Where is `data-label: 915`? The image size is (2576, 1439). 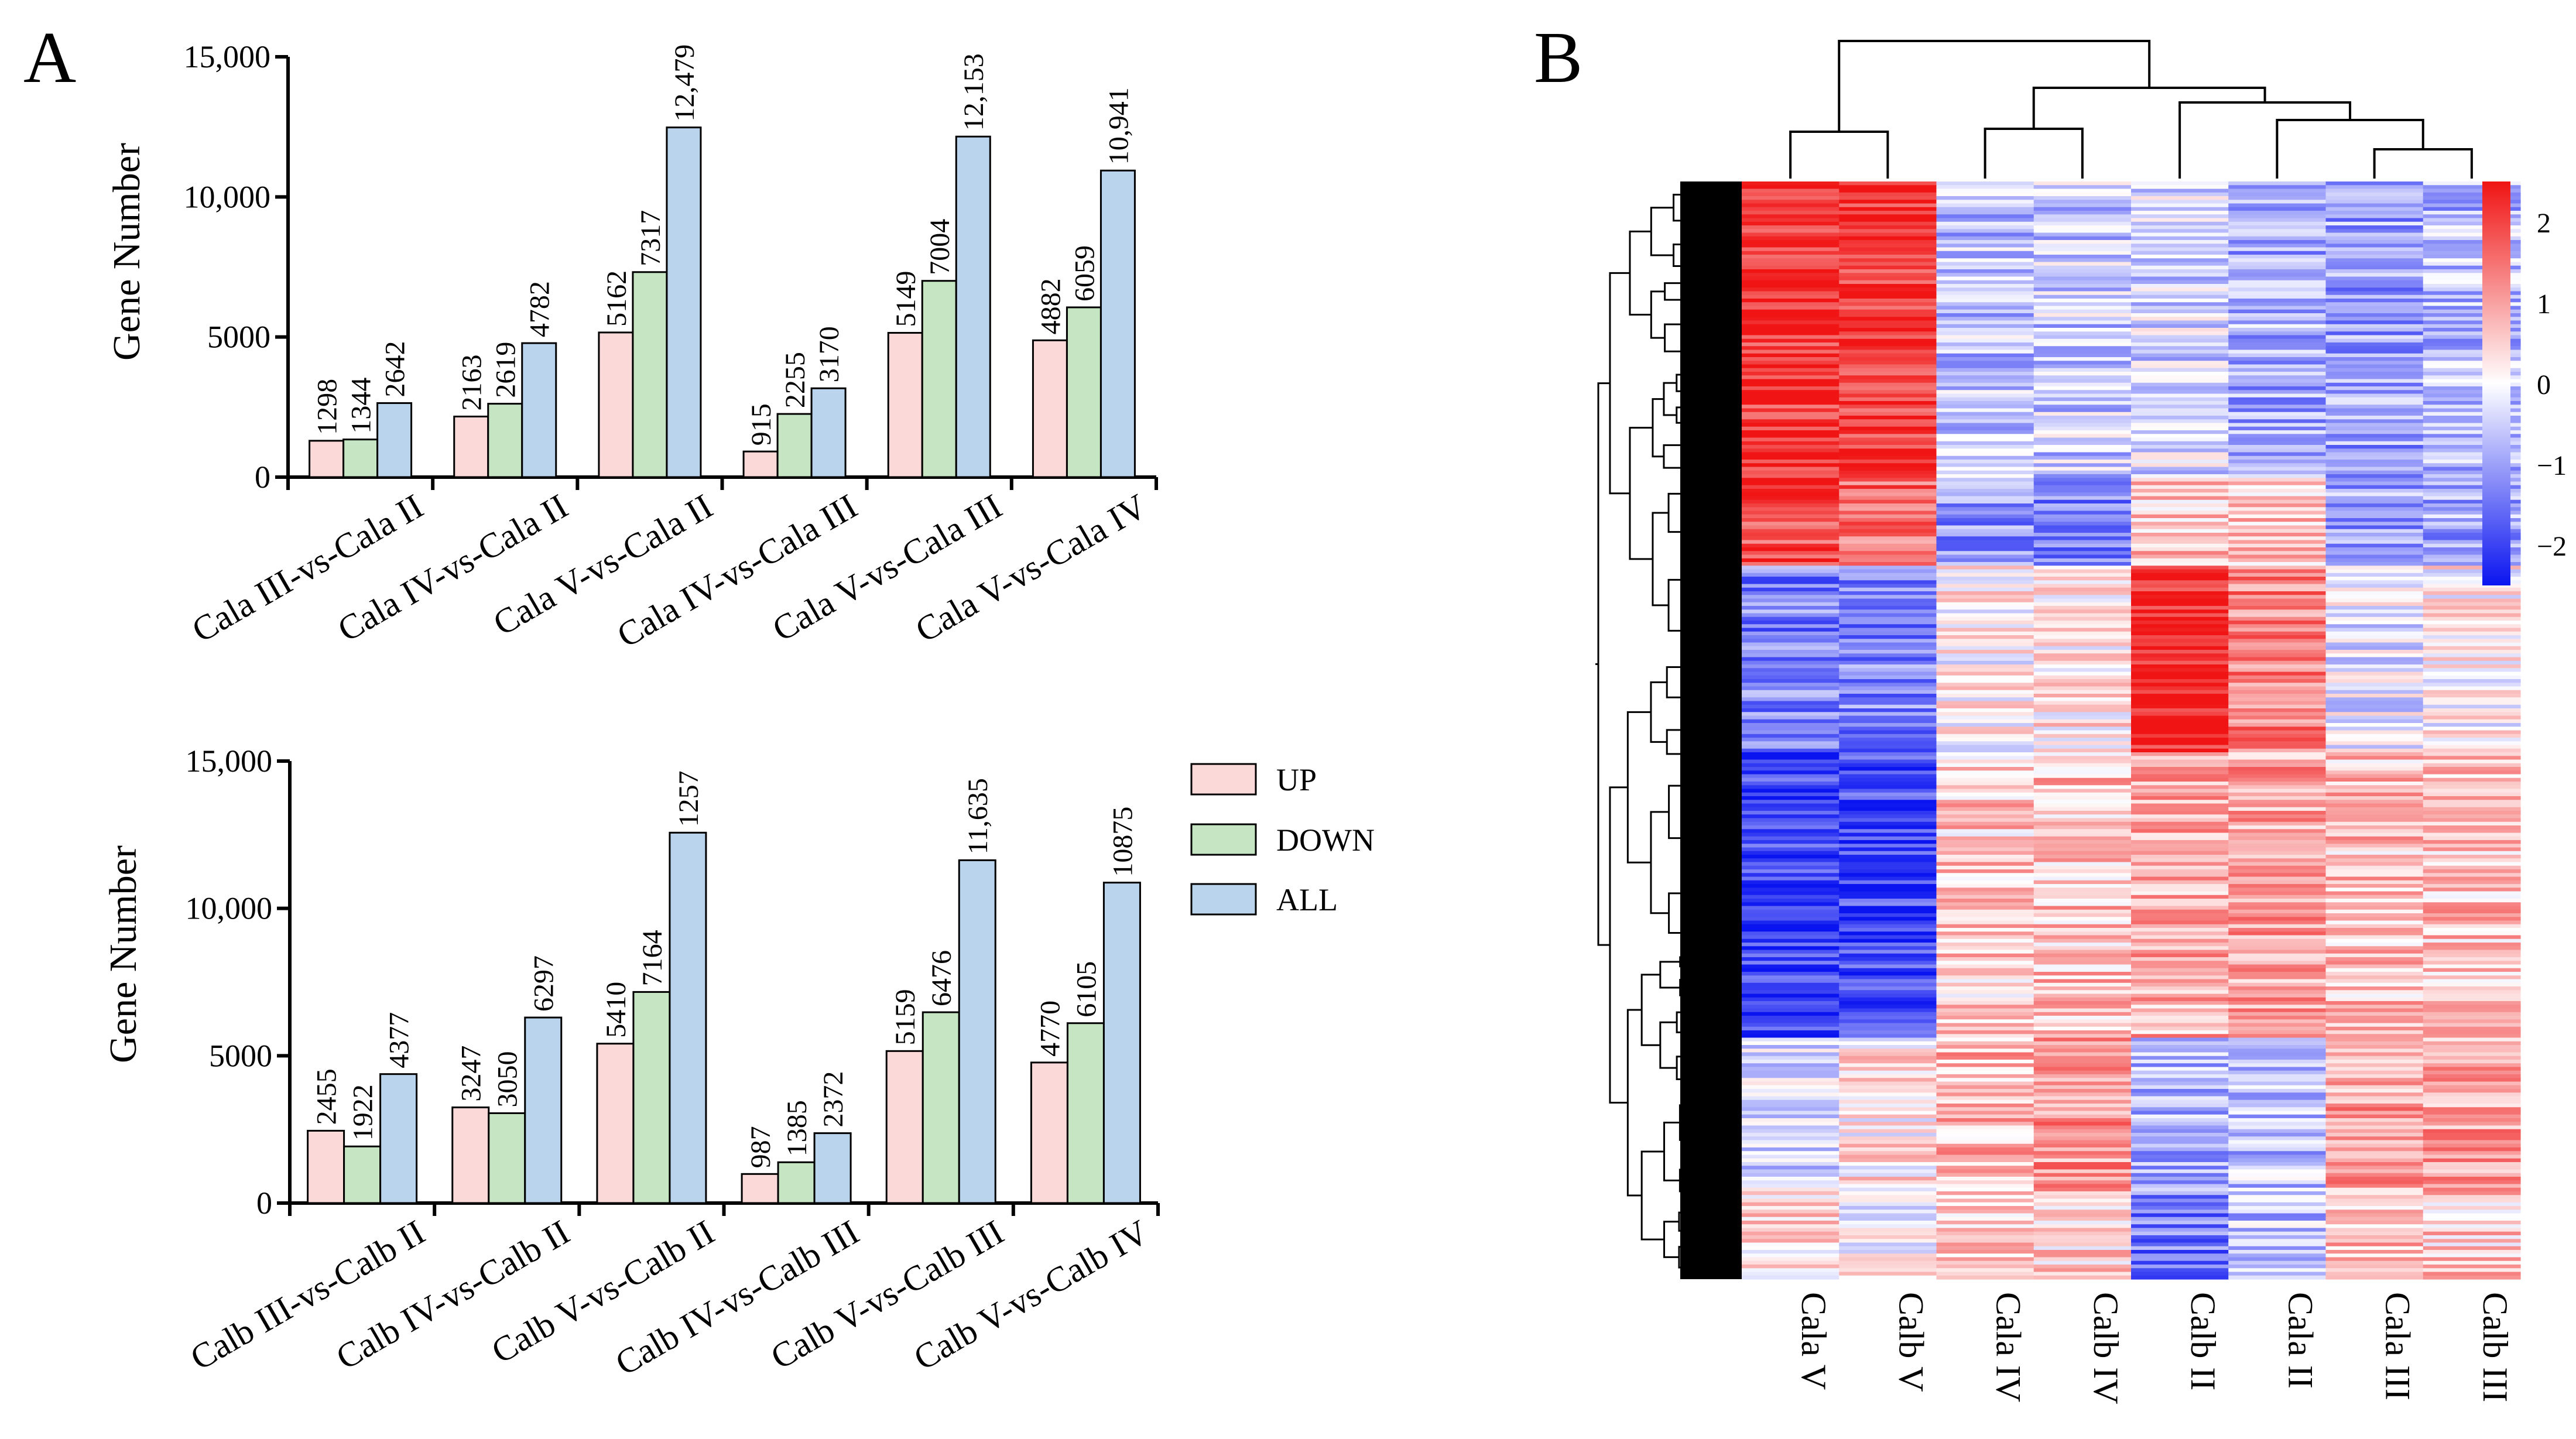
data-label: 915 is located at coordinates (761, 424).